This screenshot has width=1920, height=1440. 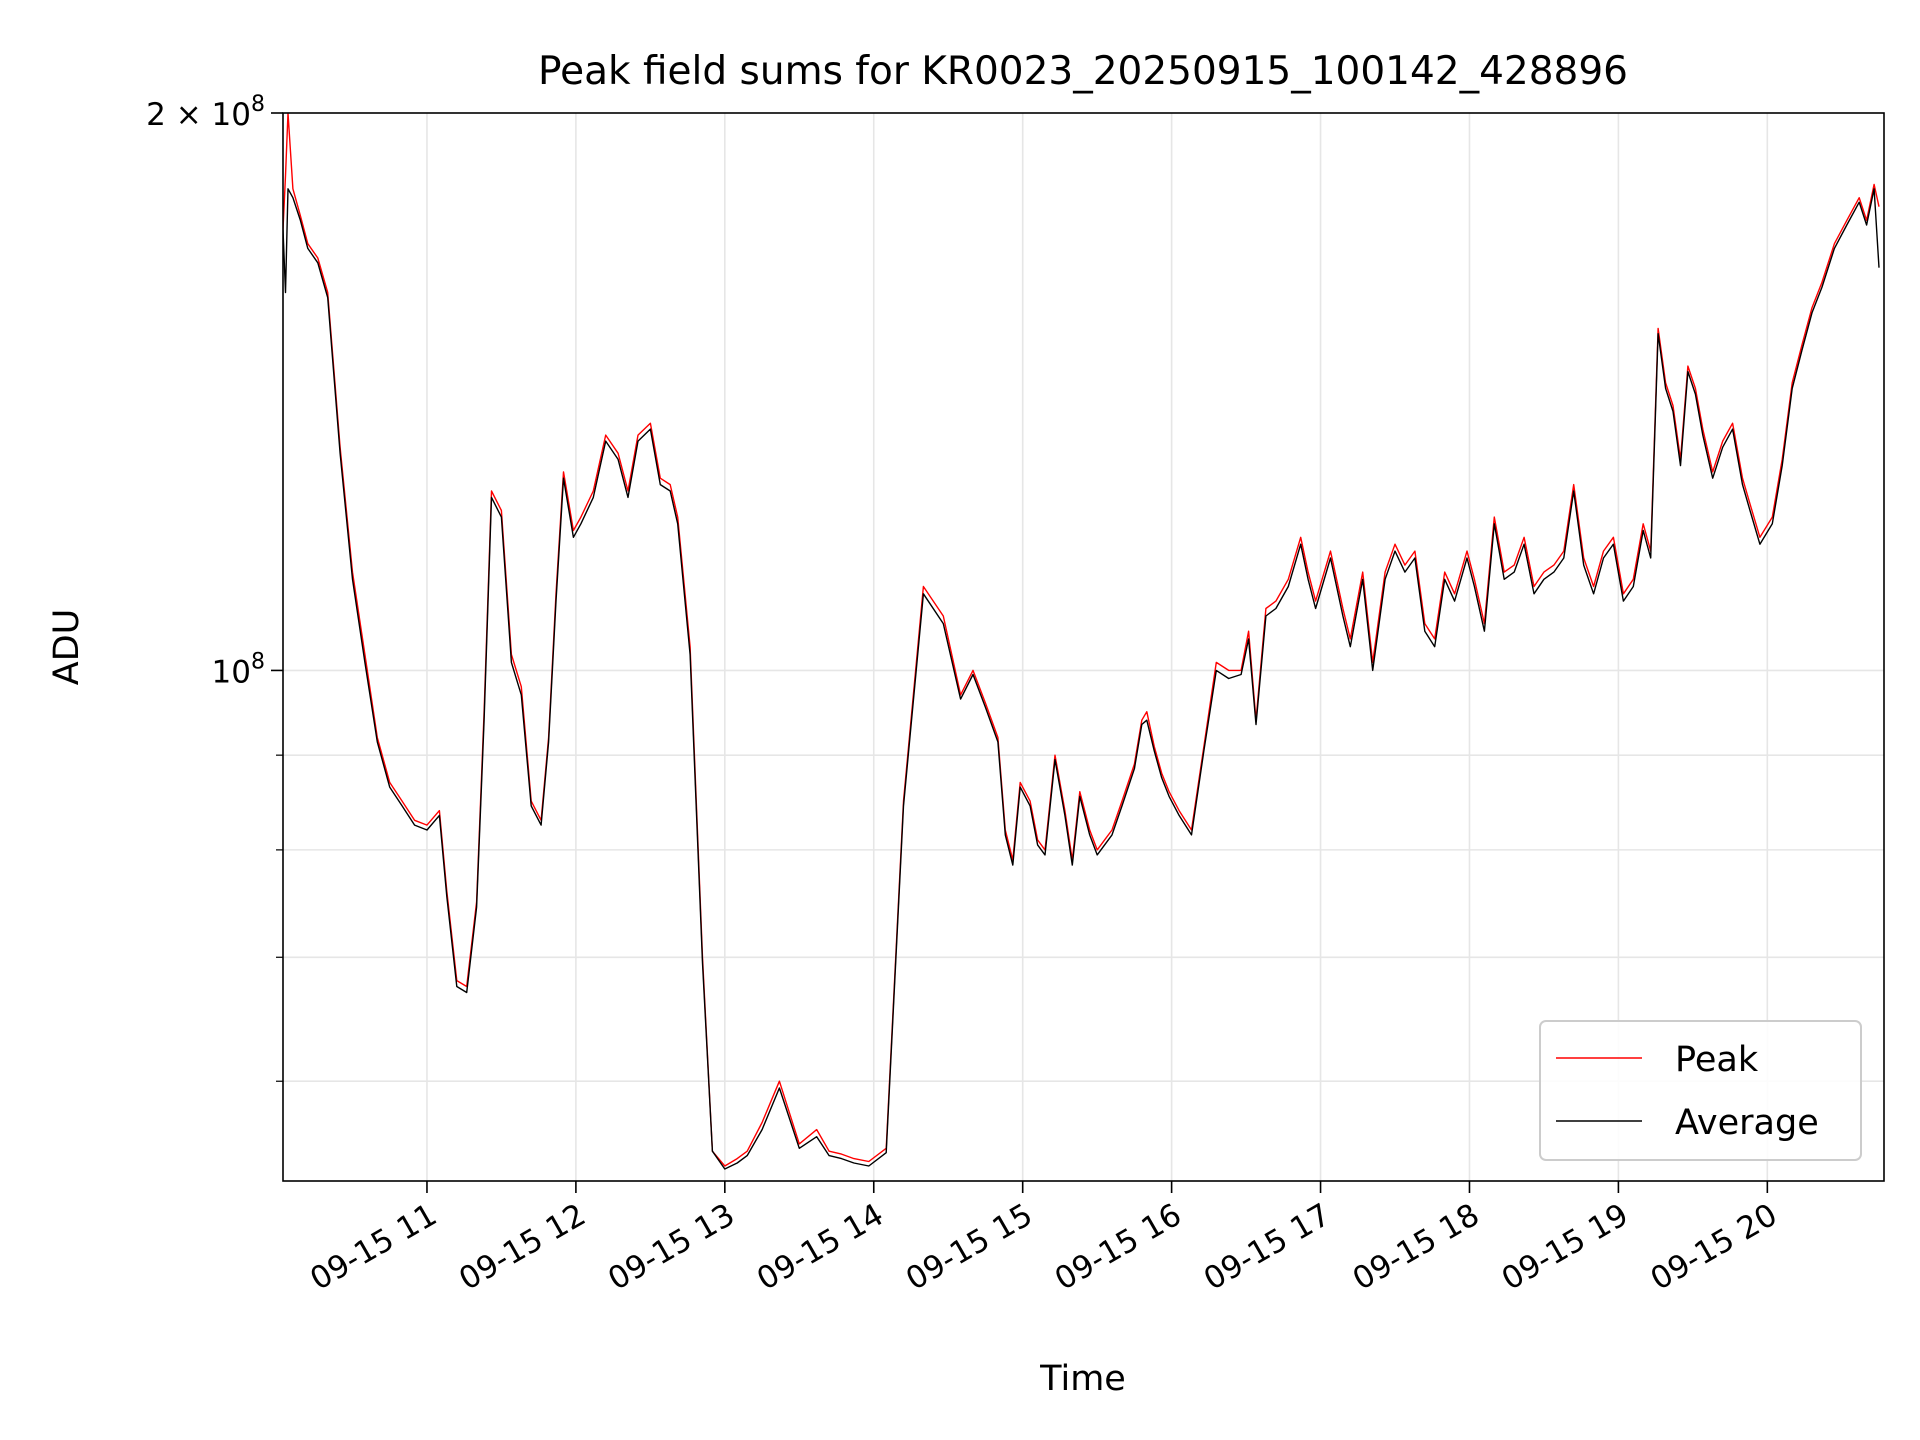 I want to click on legend: Peak Average, so click(x=1700, y=1090).